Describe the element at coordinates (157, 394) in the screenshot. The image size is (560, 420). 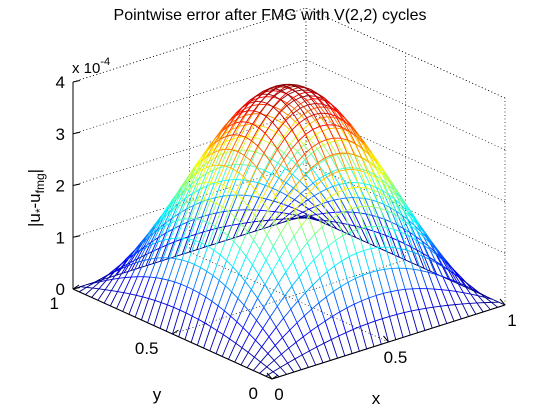
I see `y-axis-label: y` at that location.